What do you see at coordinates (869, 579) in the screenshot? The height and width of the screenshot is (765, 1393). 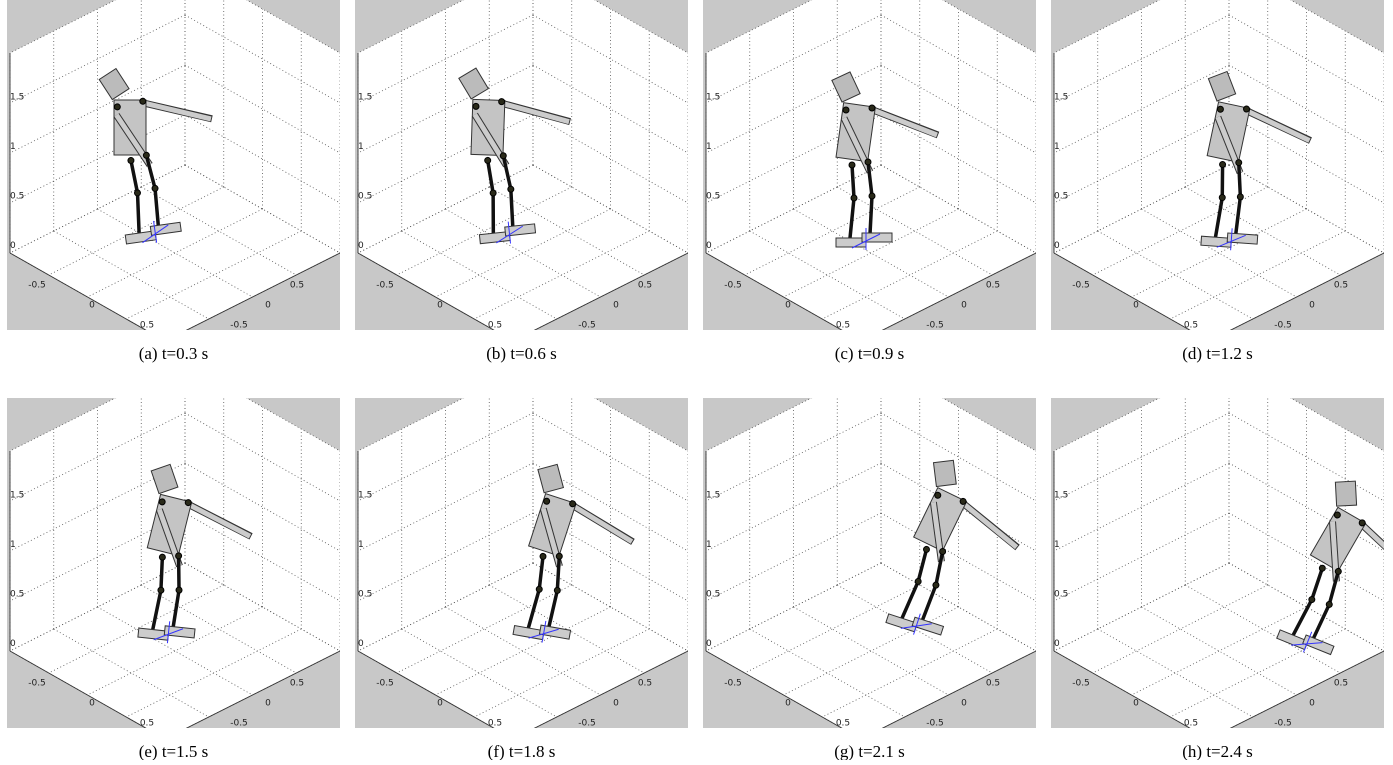 I see `subfigure: 1.5 1 0.5 0 -0.5 0 0.5 0.5 0 -0.5 (g) t=2.1 s` at bounding box center [869, 579].